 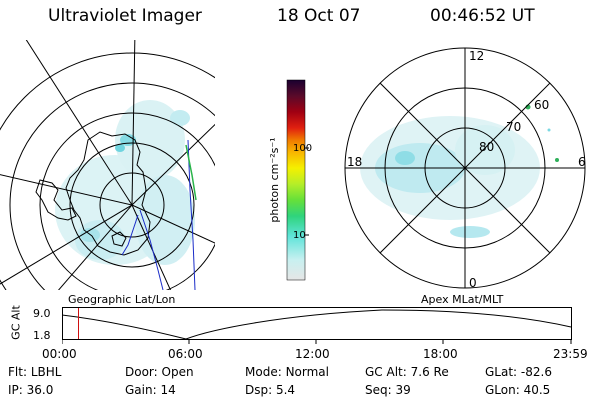 I want to click on mlt-label-12: 12, so click(x=476, y=56).